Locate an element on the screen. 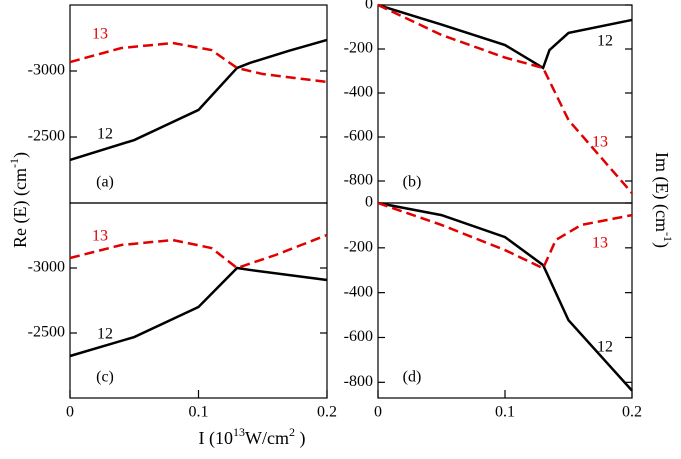  axis-label: I (1013W/cm2 ) is located at coordinates (252, 437).